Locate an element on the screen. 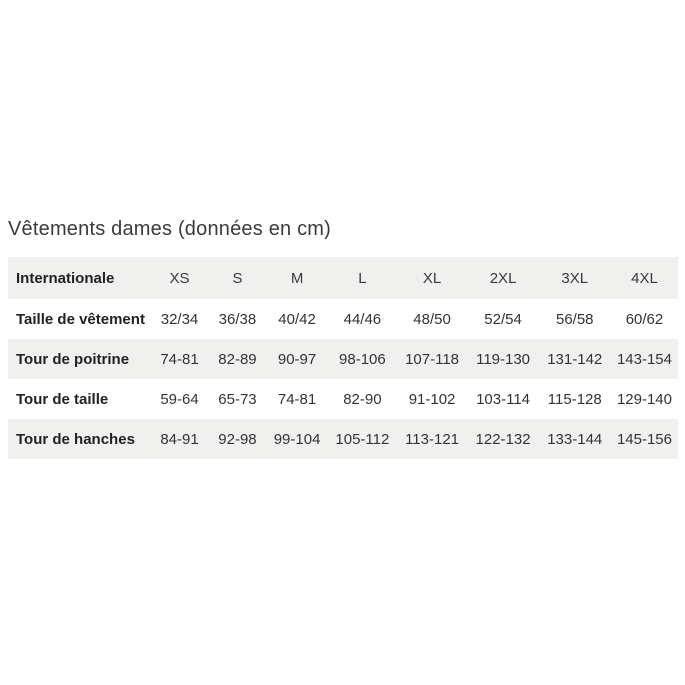 This screenshot has width=685, height=685. value-cell: 65-73 is located at coordinates (237, 399).